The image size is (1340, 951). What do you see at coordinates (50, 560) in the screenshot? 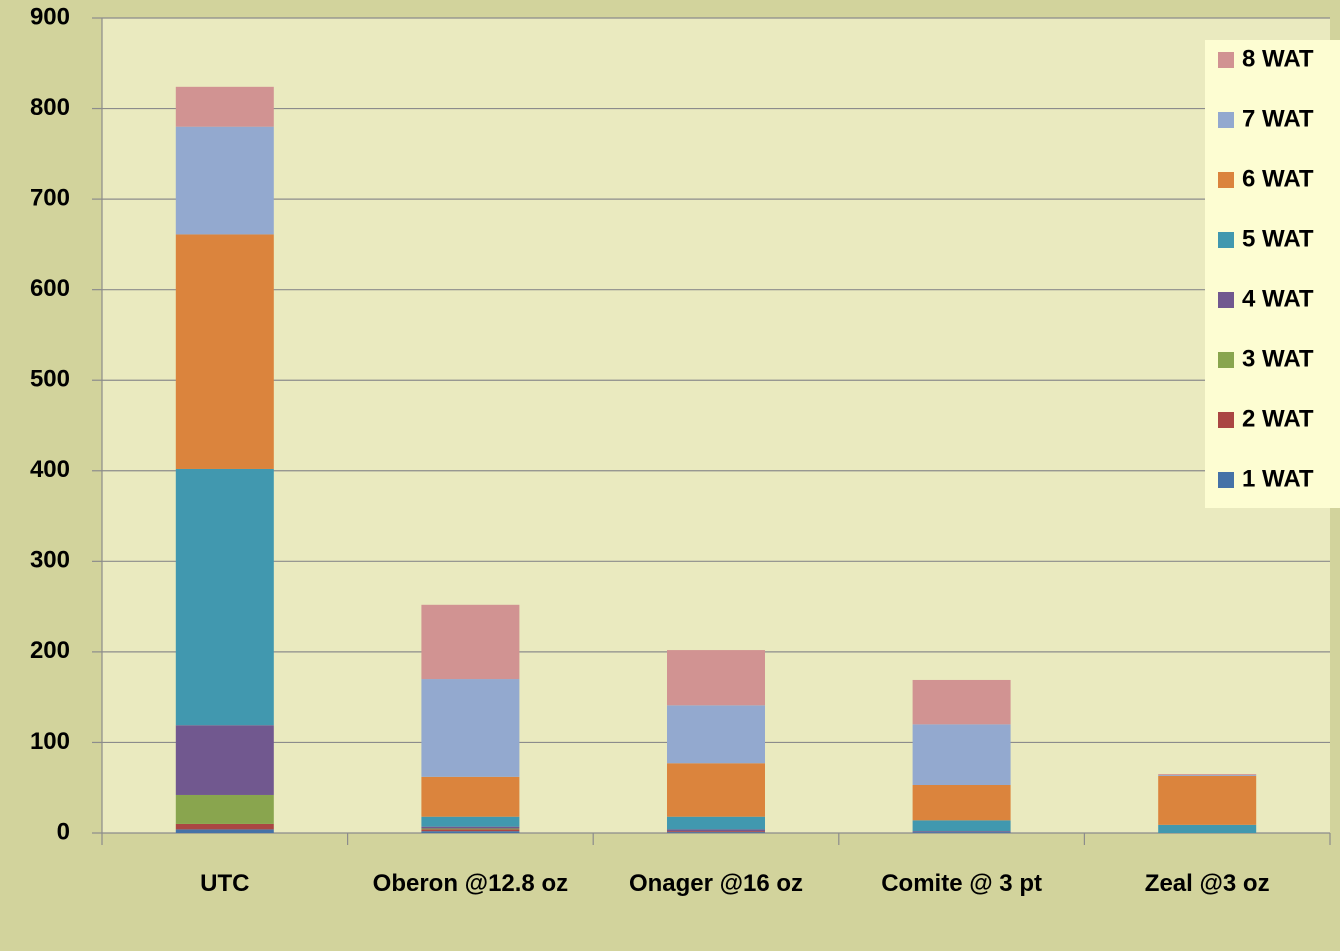
I see `y-tick-label: 300` at bounding box center [50, 560].